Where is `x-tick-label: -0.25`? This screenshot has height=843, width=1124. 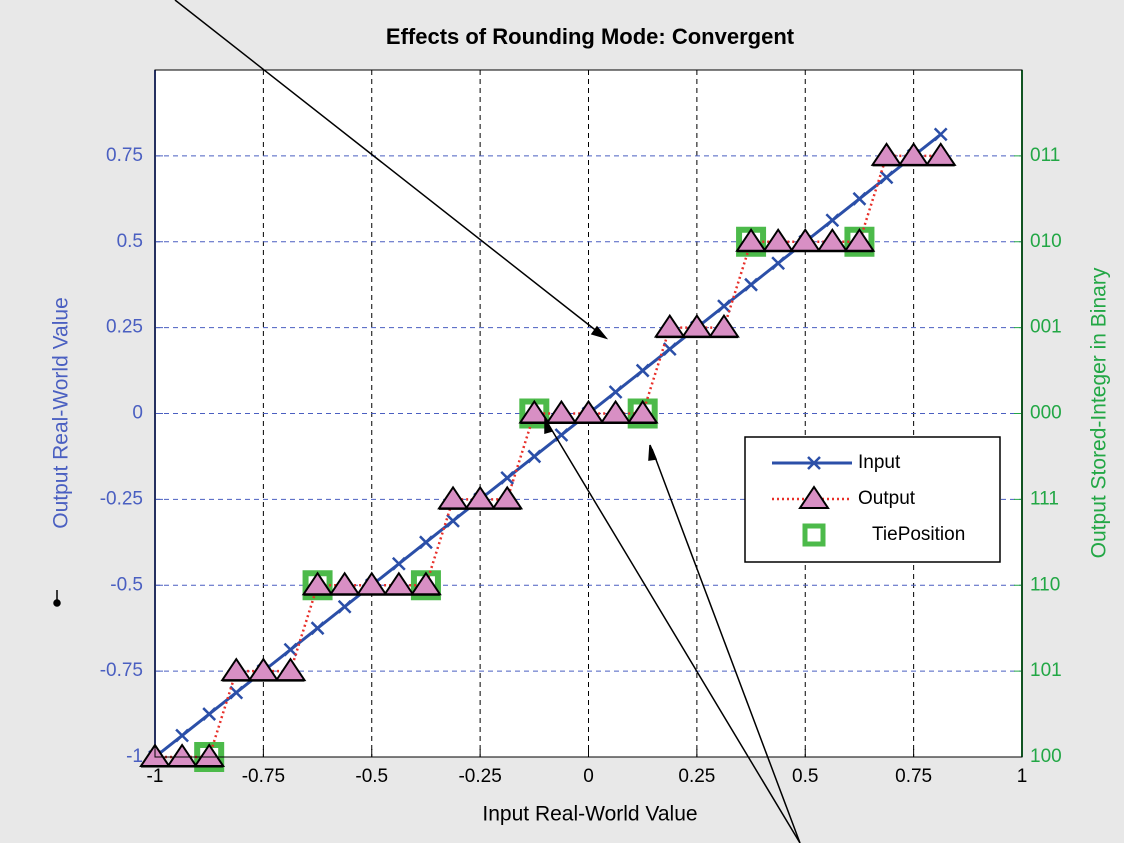
x-tick-label: -0.25 is located at coordinates (479, 776).